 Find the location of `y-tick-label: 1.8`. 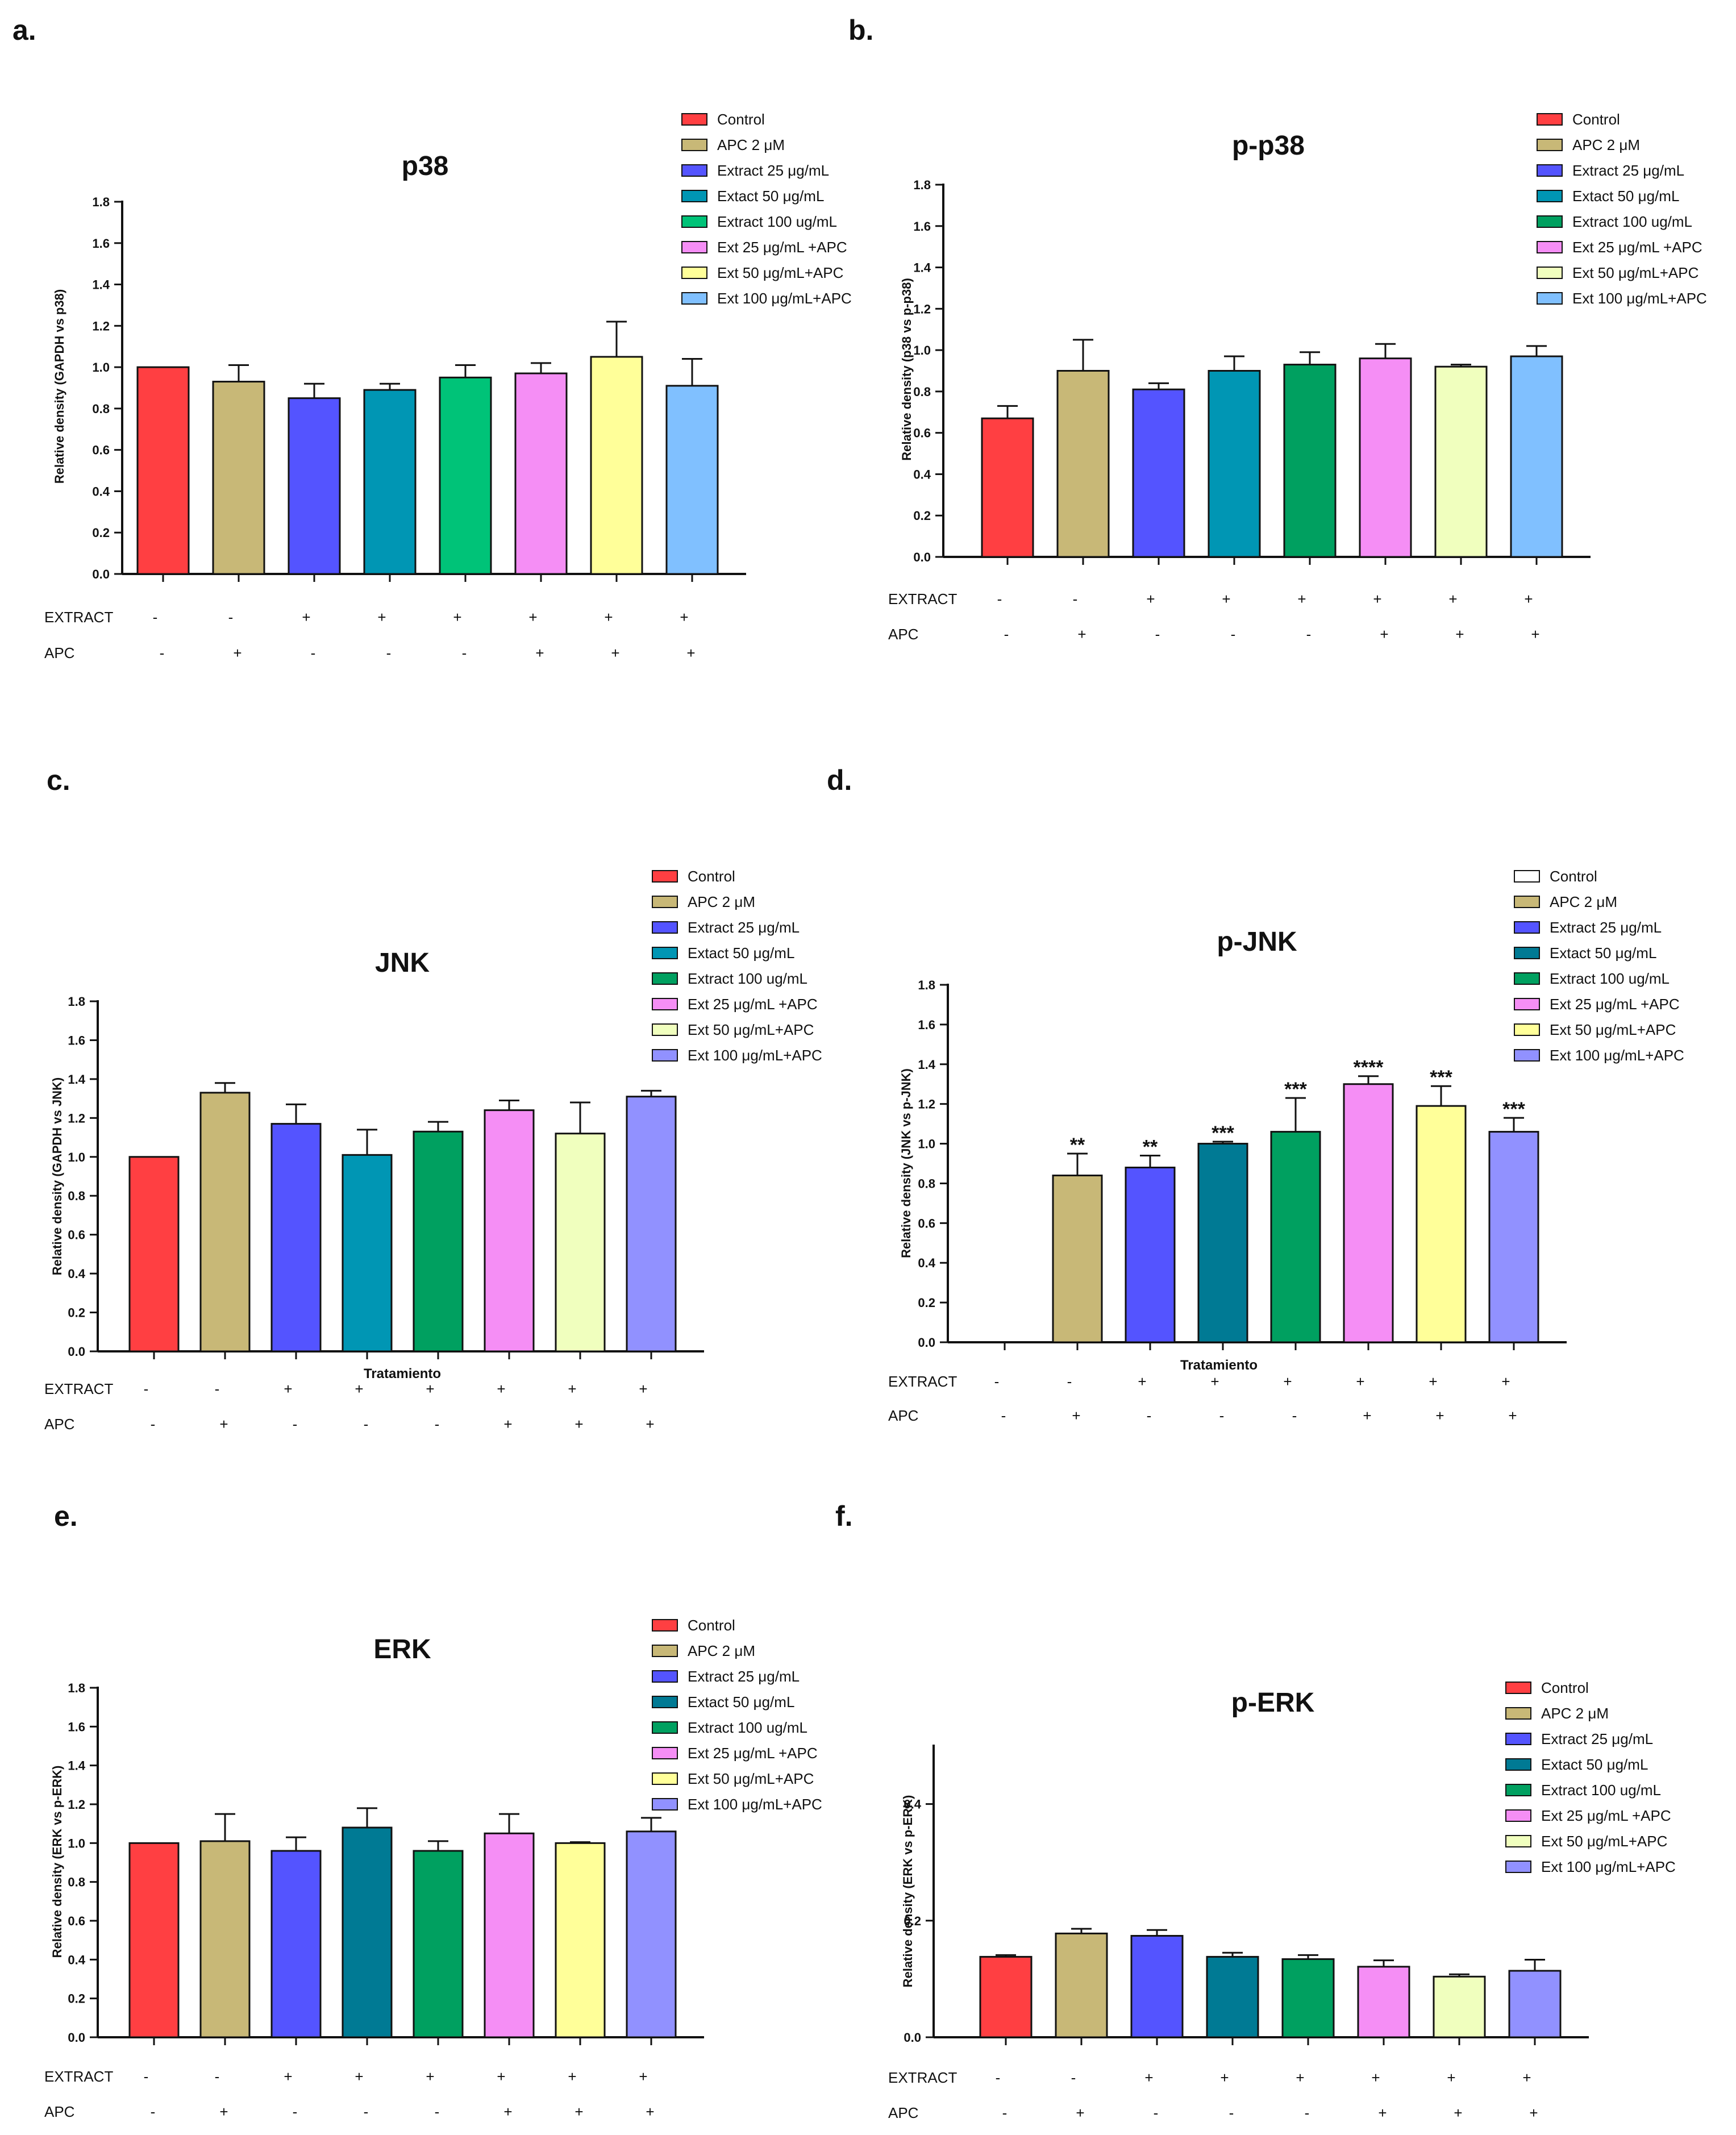

y-tick-label: 1.8 is located at coordinates (101, 202).